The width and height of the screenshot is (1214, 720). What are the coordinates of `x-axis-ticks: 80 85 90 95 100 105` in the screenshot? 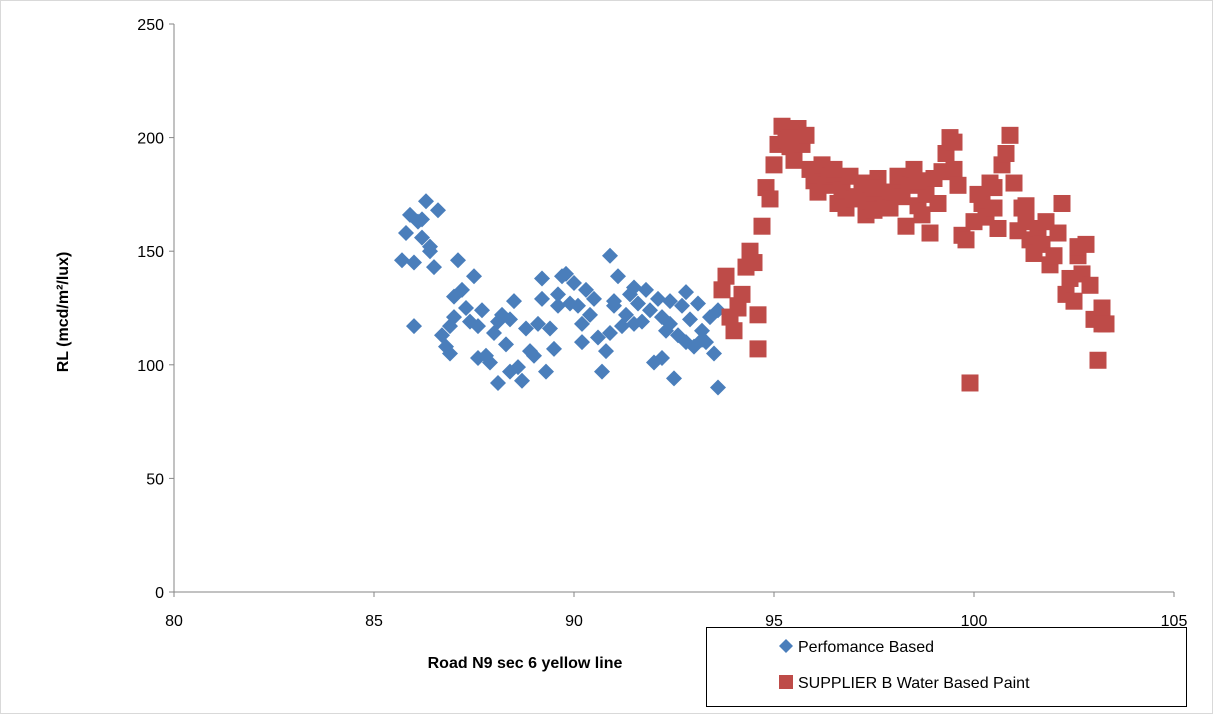 It's located at (676, 611).